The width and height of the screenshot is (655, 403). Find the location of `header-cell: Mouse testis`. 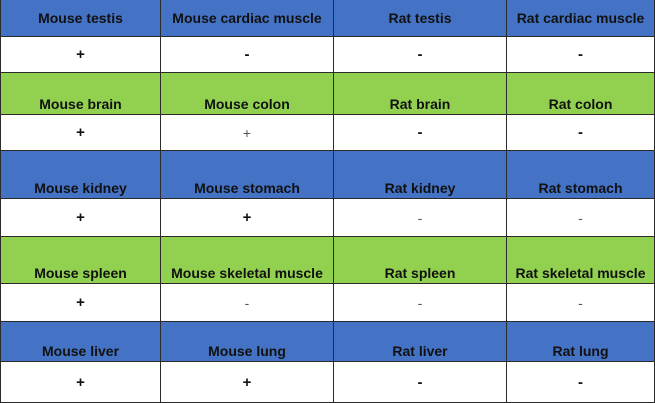

header-cell: Mouse testis is located at coordinates (80, 18).